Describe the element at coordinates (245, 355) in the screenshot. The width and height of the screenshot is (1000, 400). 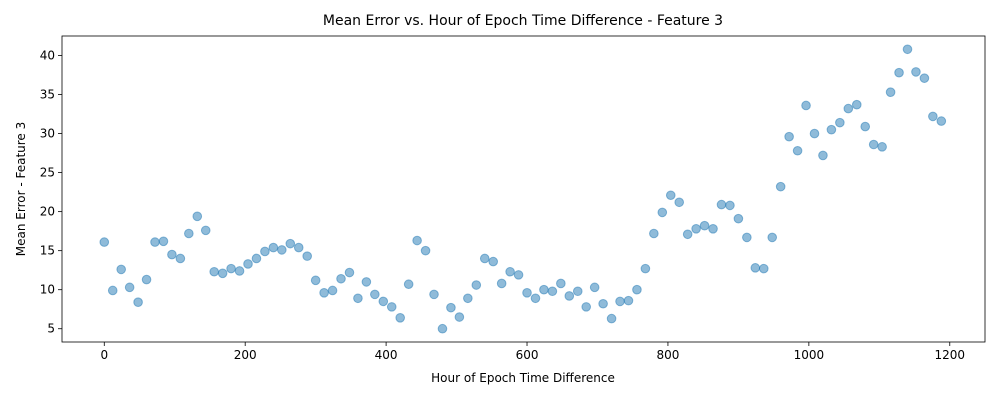
I see `x-tick-label: 200` at that location.